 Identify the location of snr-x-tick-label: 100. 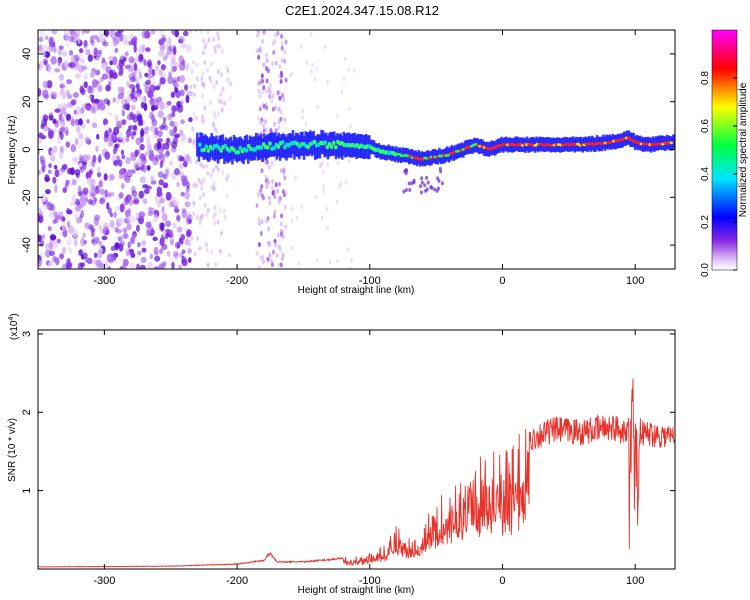
(635, 581).